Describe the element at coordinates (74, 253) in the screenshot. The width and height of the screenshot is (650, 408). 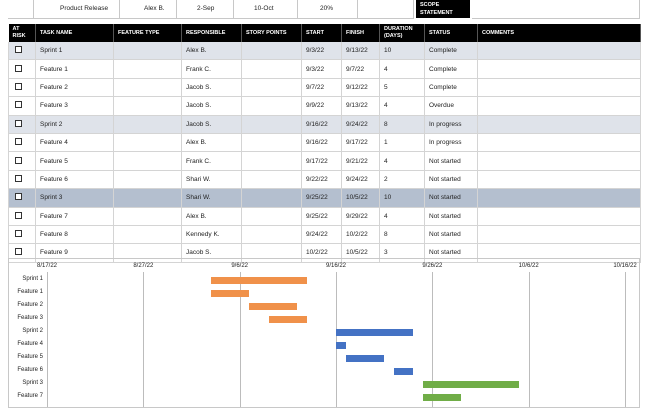
I see `task-name-cell: Feature 9` at that location.